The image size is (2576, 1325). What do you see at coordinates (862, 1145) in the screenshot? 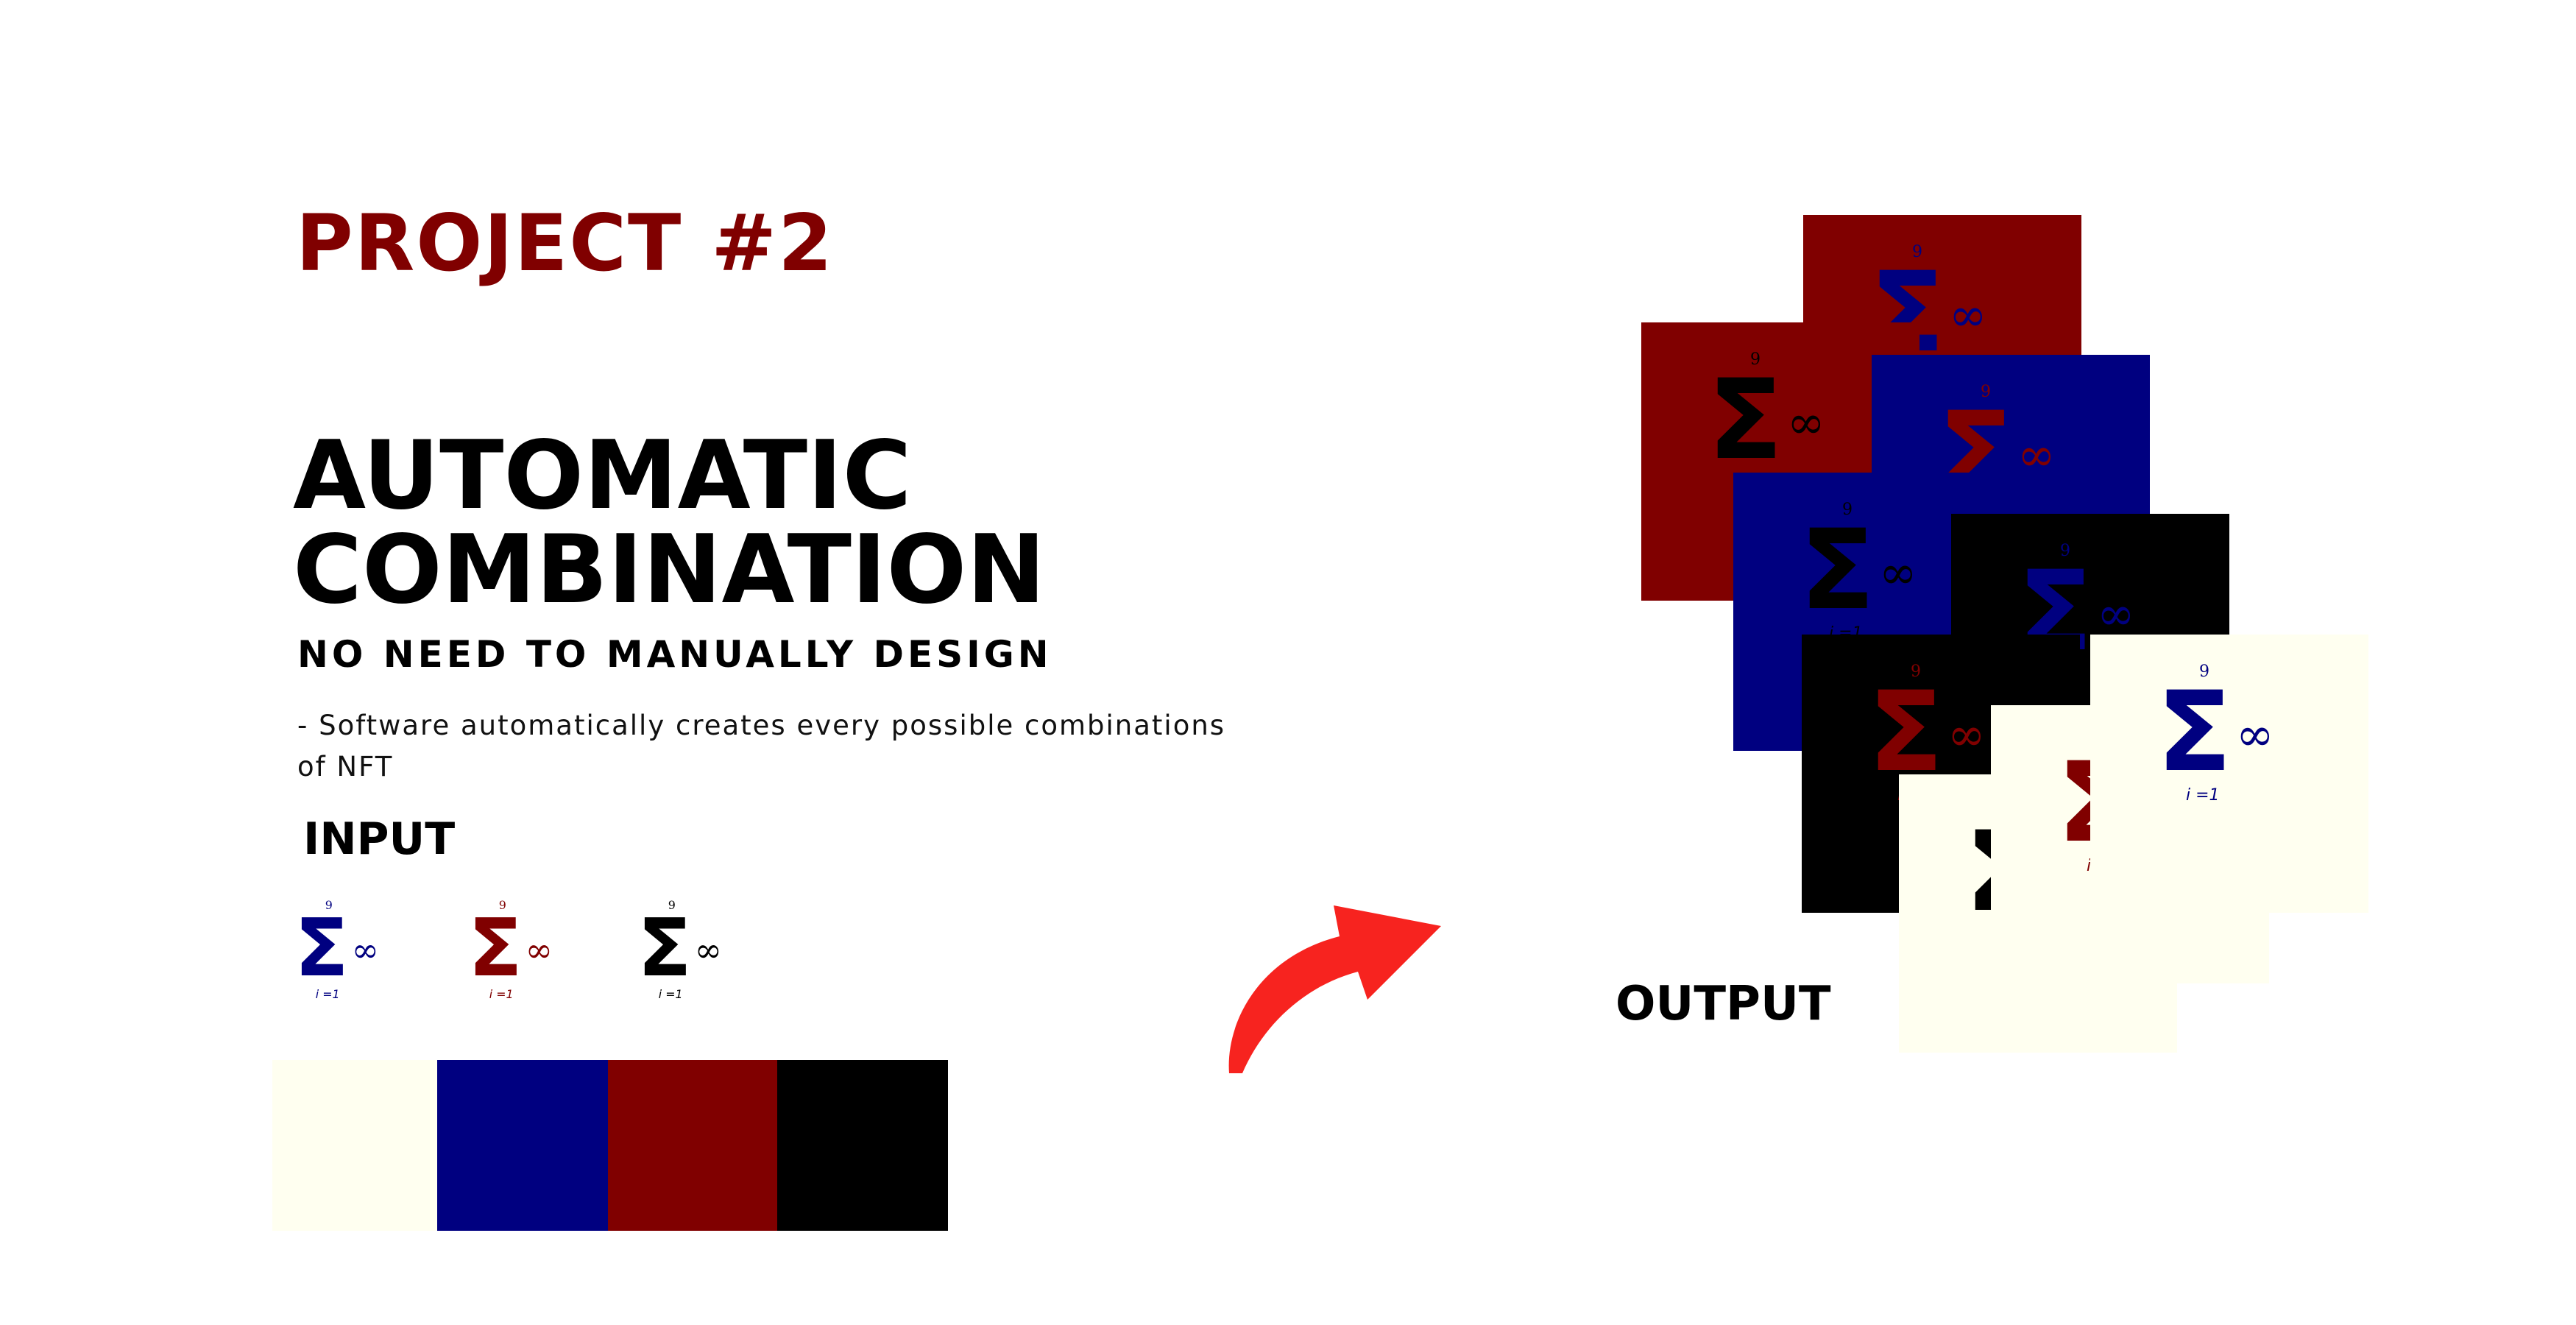
I see `color-swatch-black` at bounding box center [862, 1145].